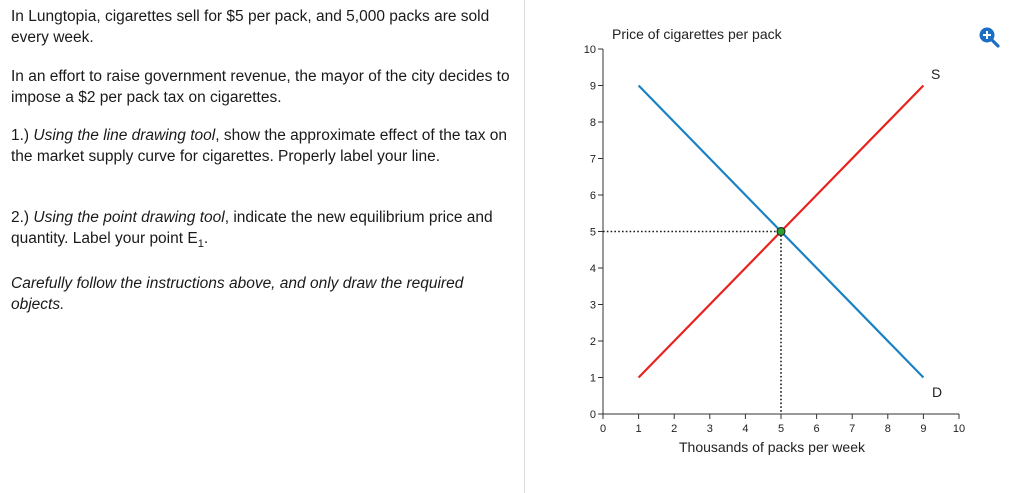 The width and height of the screenshot is (1024, 493). Describe the element at coordinates (593, 379) in the screenshot. I see `y-tick-label: 1` at that location.